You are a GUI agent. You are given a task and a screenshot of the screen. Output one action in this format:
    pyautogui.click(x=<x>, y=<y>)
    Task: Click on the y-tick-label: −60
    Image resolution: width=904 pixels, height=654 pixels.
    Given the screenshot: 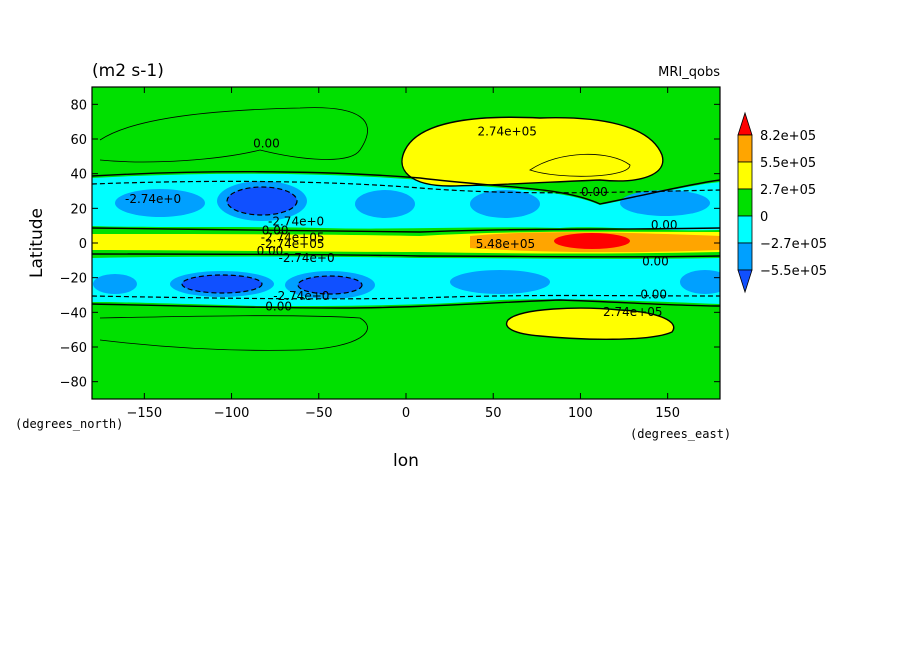 What is the action you would take?
    pyautogui.click(x=73, y=348)
    